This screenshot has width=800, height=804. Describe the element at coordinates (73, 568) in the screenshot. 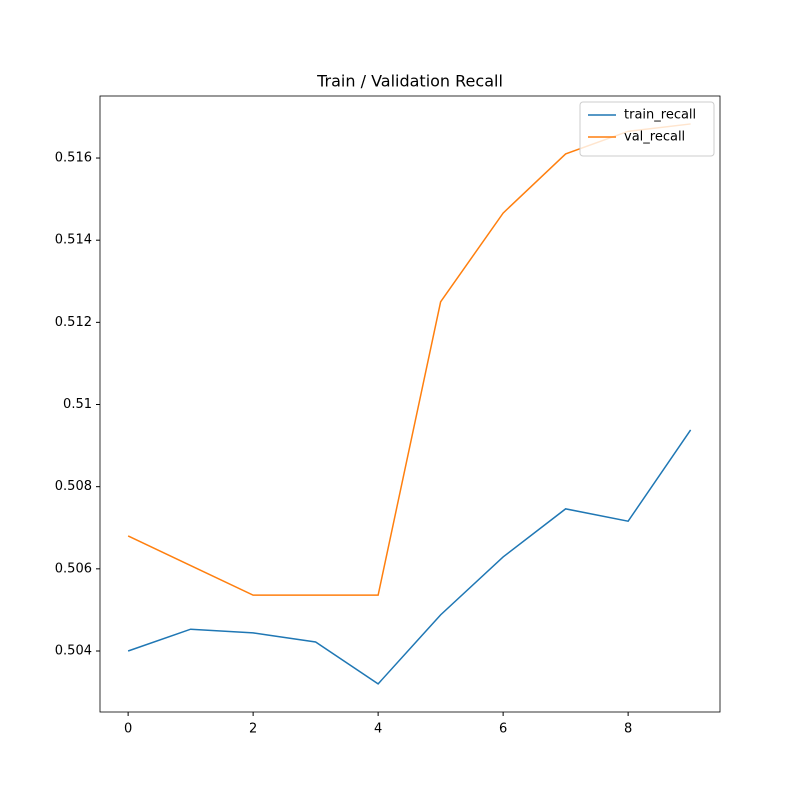

I see `y-tick-label: 0.506` at that location.